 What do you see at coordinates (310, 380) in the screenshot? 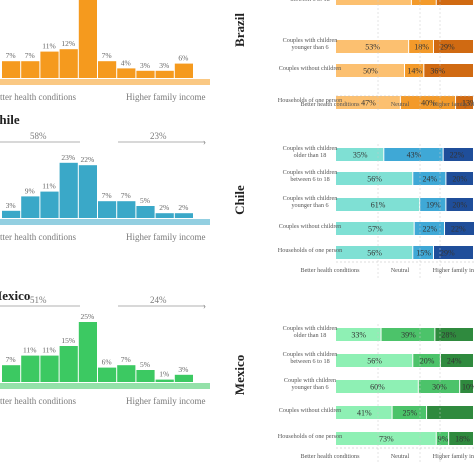
I see `row-category-label: Couple with children` at bounding box center [310, 380].